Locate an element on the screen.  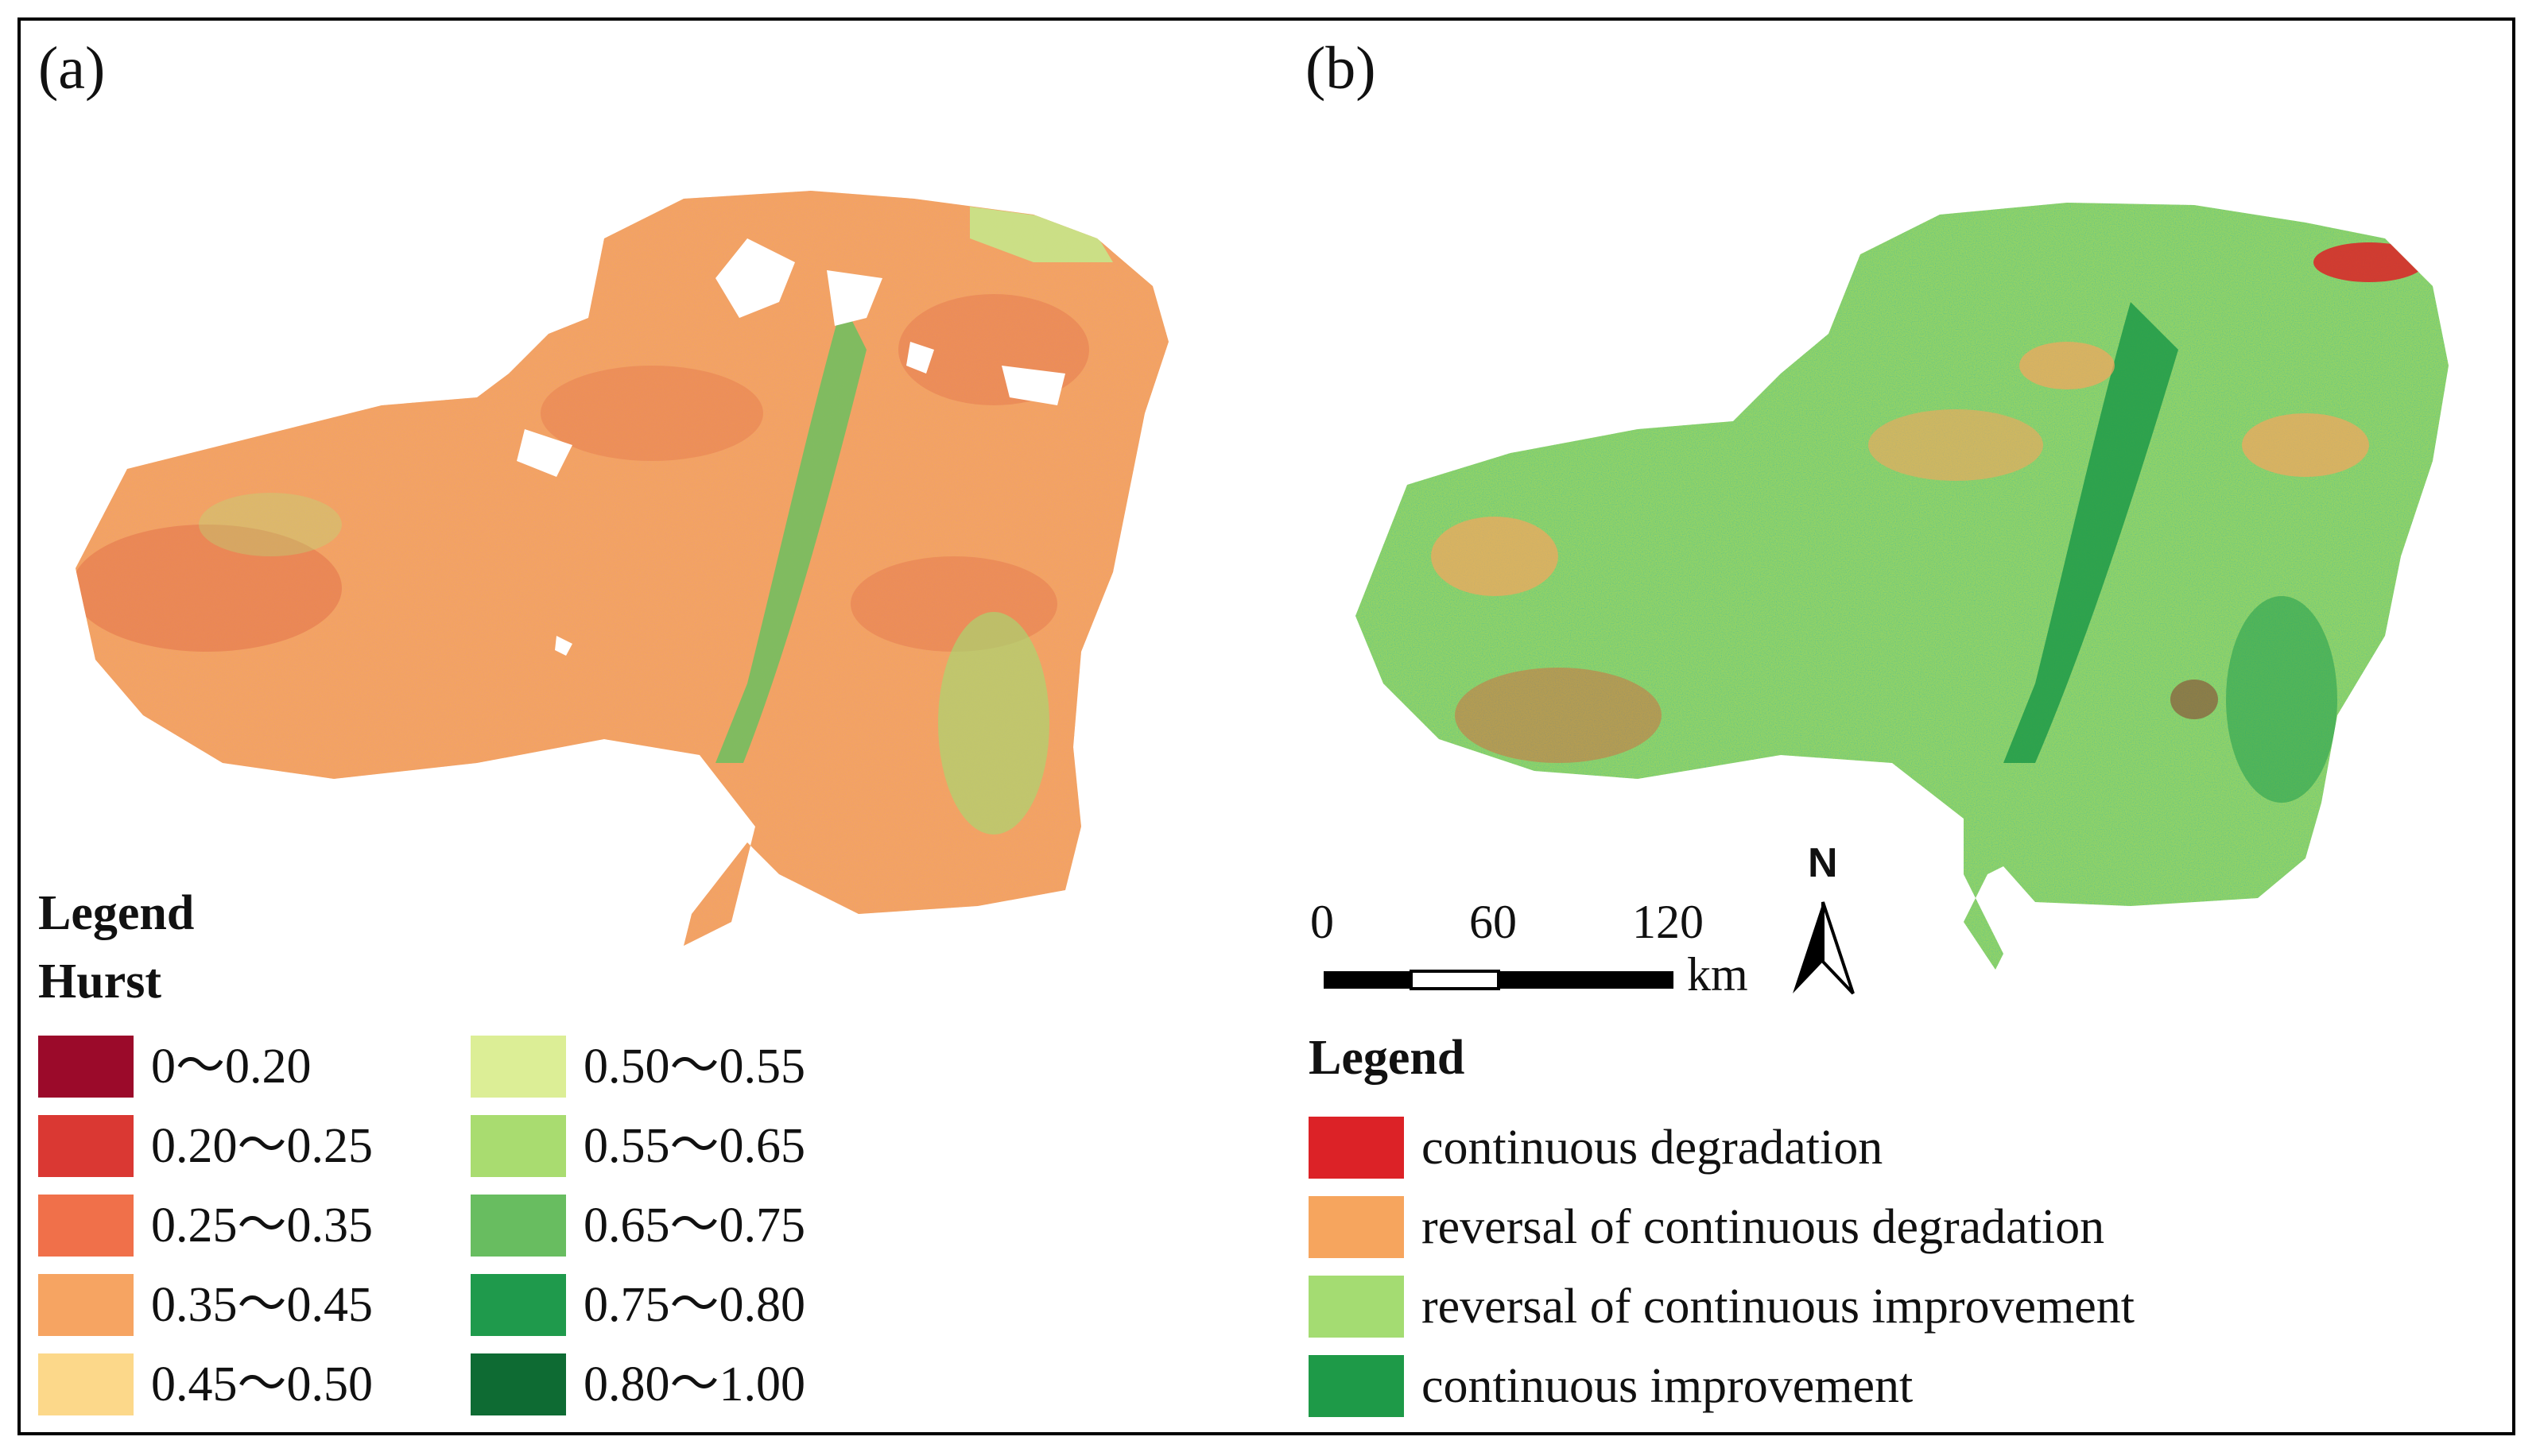
legend-a-item-row: 0.75～0.80 is located at coordinates (638, 1305).